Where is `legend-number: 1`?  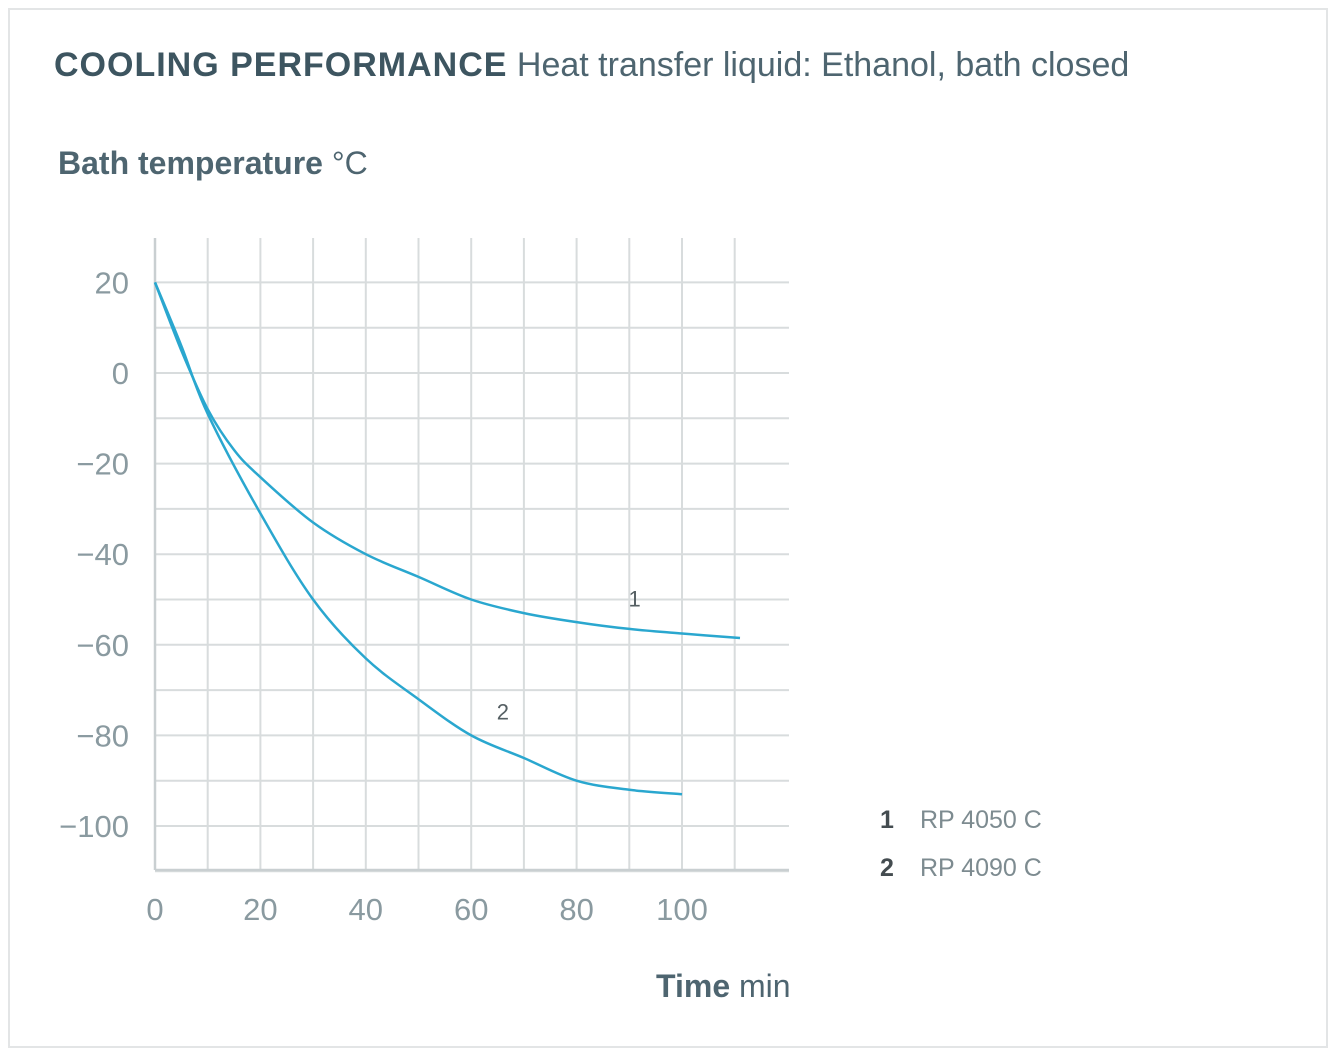 legend-number: 1 is located at coordinates (887, 819).